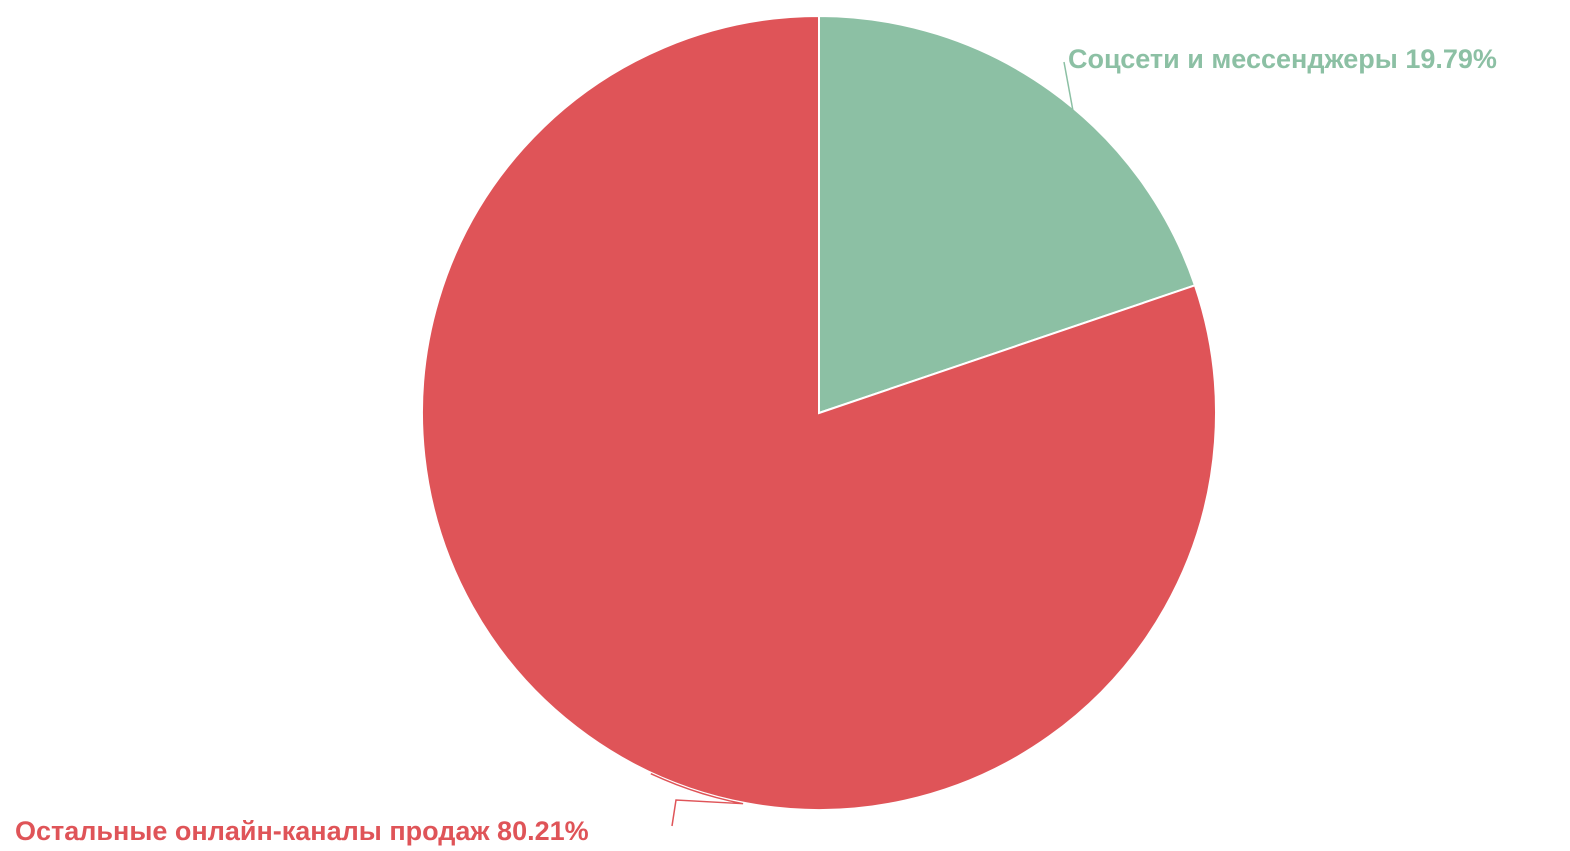  I want to click on leader-line-social, so click(1068, 86).